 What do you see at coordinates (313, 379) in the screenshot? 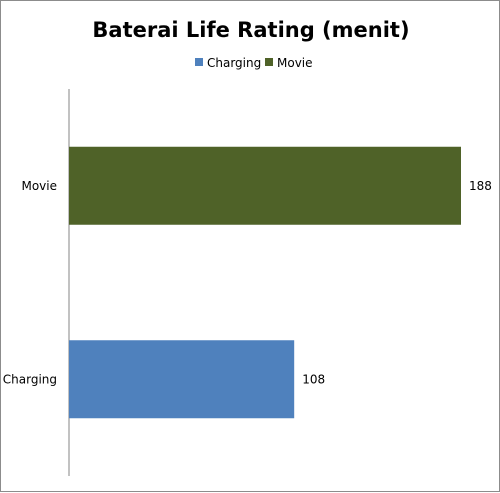
I see `data-label-charging: 108` at bounding box center [313, 379].